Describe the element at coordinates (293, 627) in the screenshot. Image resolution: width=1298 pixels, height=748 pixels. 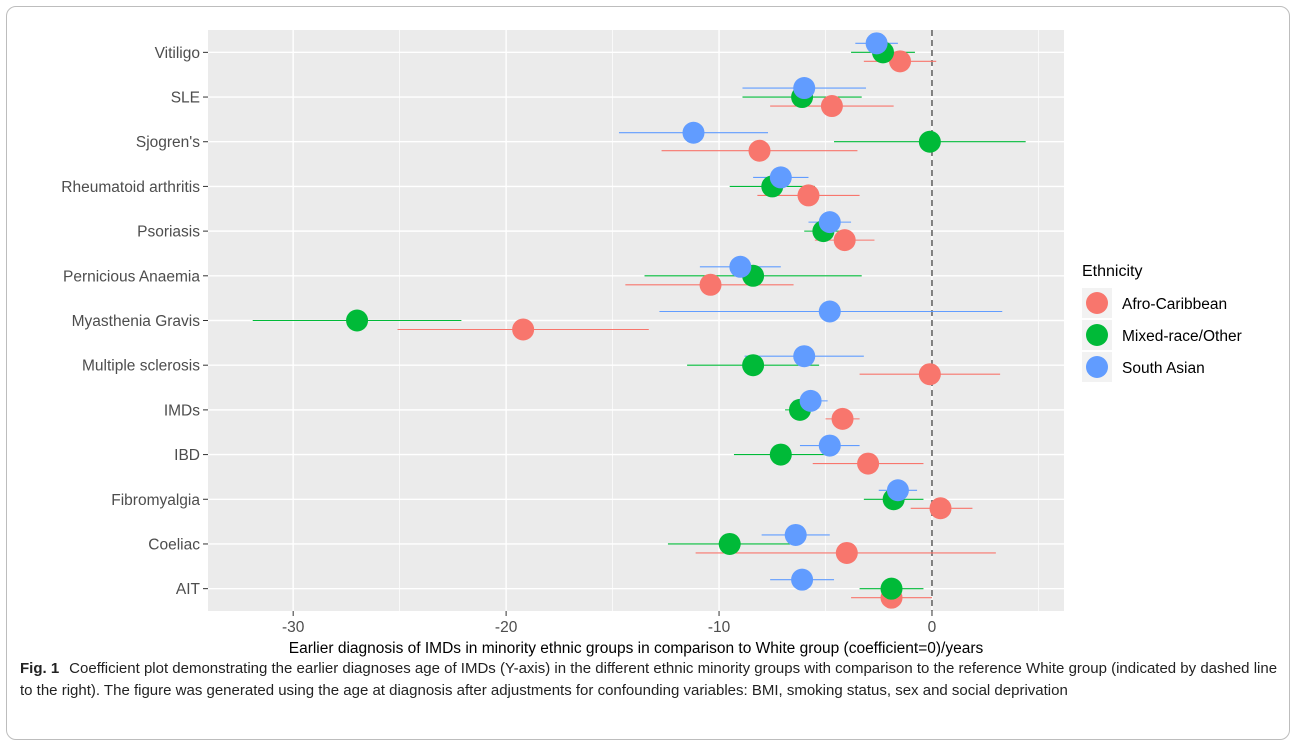
I see `x-tick-label: -30` at that location.